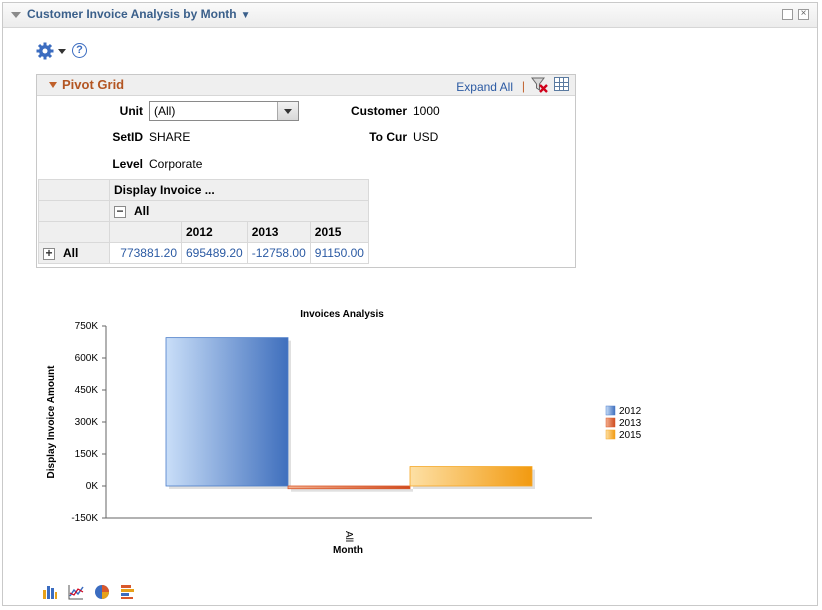 Image resolution: width=822 pixels, height=610 pixels. What do you see at coordinates (378, 111) in the screenshot?
I see `customer-label: Customer` at bounding box center [378, 111].